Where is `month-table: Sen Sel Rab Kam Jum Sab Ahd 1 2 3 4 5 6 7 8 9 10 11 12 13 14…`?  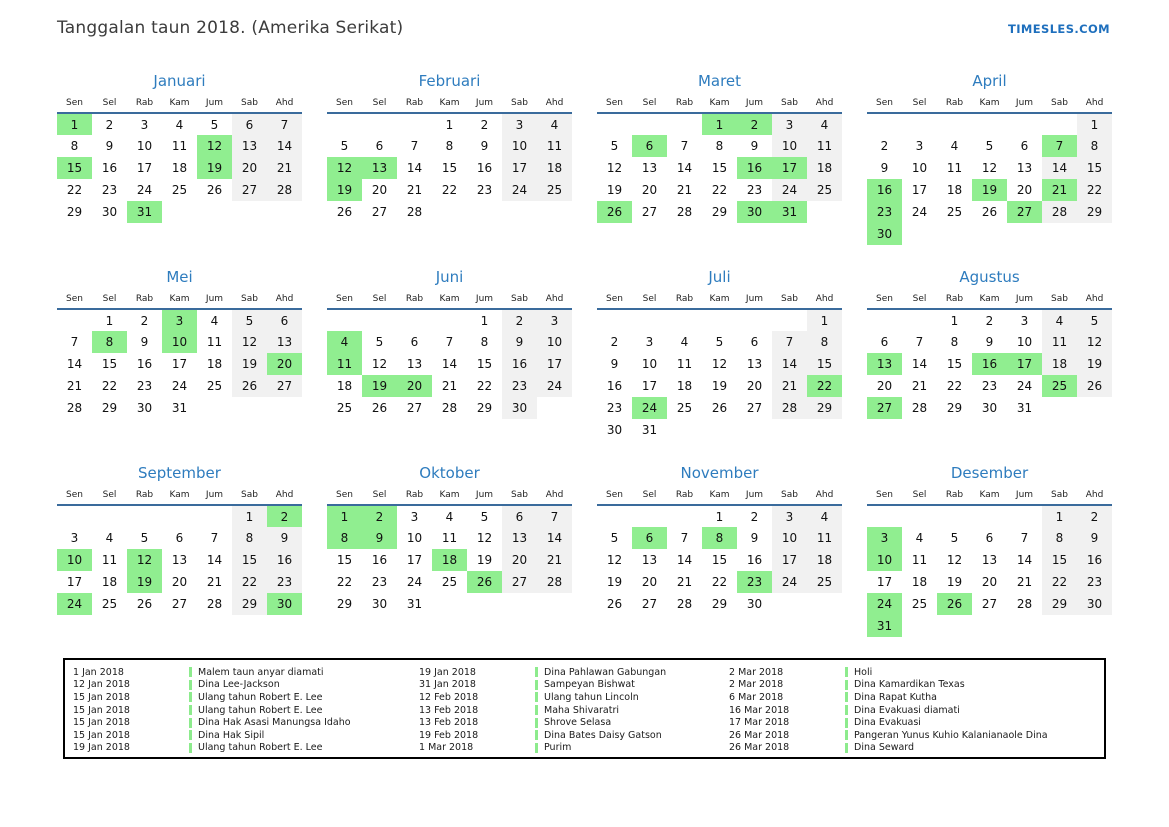
month-table: Sen Sel Rab Kam Jum Sab Ahd 1 2 3 4 5 6 7 8 9 10 11 12 13 14… is located at coordinates (719, 367).